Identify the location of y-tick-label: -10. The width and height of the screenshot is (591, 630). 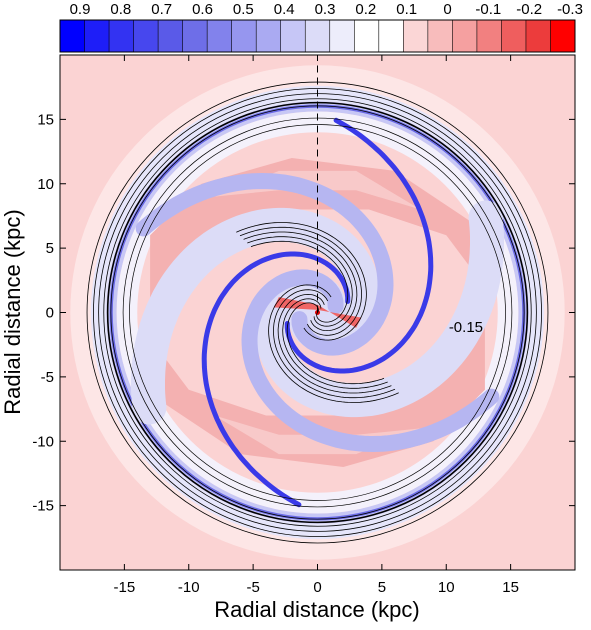
(43, 441).